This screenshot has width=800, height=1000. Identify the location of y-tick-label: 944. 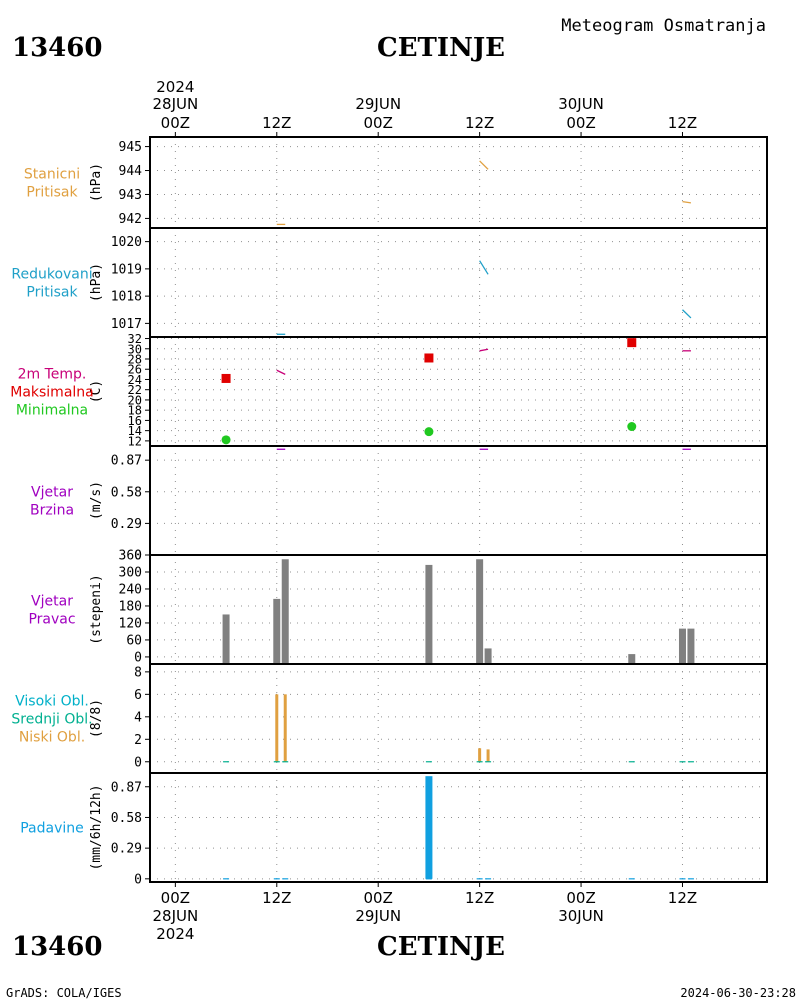
(131, 171).